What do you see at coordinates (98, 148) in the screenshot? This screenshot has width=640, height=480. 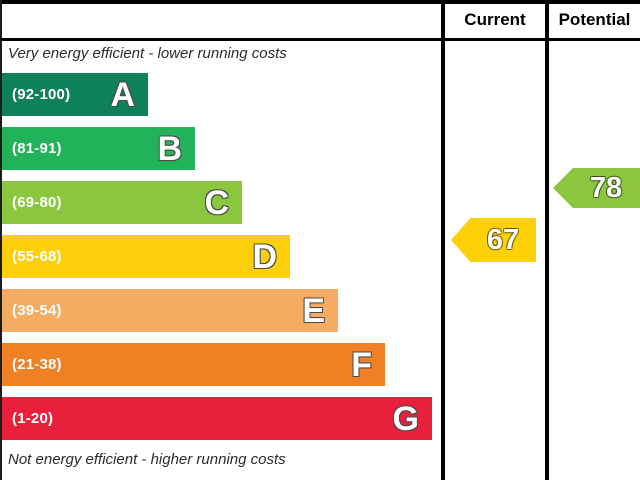 I see `band-row-b: (81-91) B` at bounding box center [98, 148].